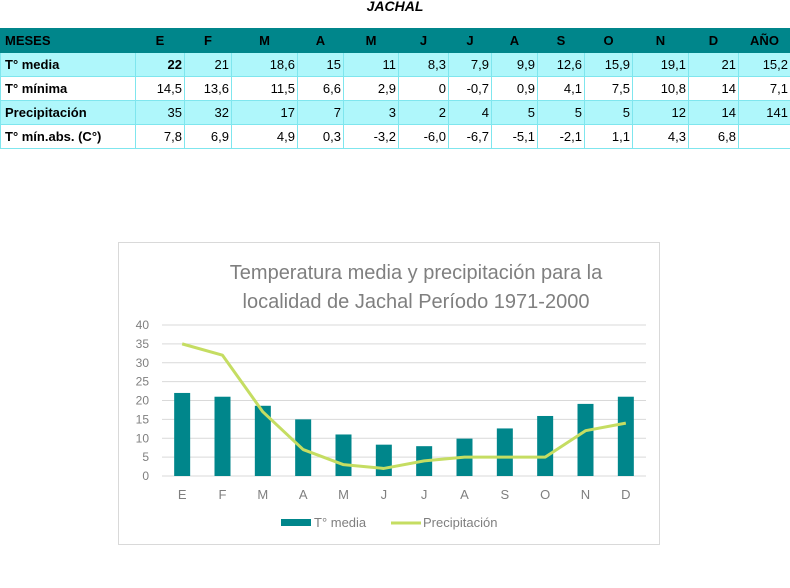  I want to click on legend-swatch-bar, so click(296, 522).